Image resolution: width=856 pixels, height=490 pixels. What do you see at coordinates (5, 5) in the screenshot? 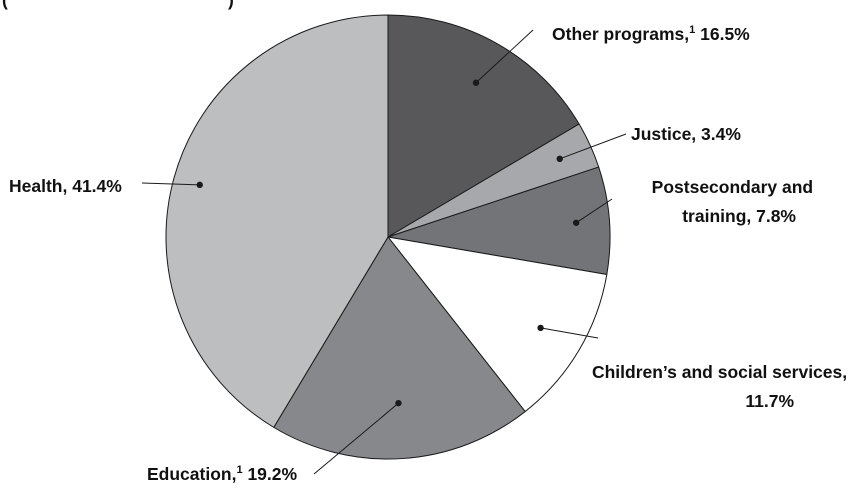
I see `chart-title-fragment-open: (` at bounding box center [5, 5].